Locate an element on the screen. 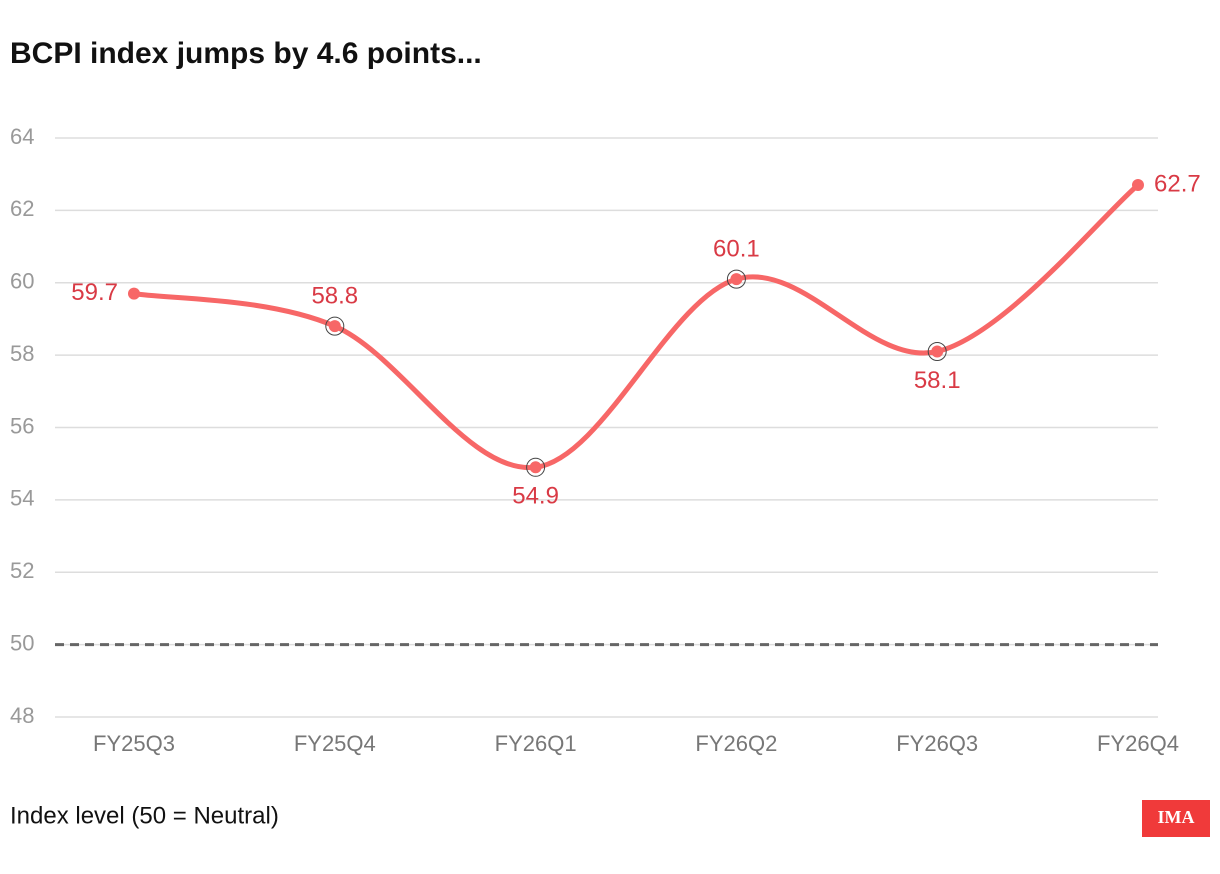 Image resolution: width=1220 pixels, height=874 pixels. y-tick-label: 52 is located at coordinates (22, 570).